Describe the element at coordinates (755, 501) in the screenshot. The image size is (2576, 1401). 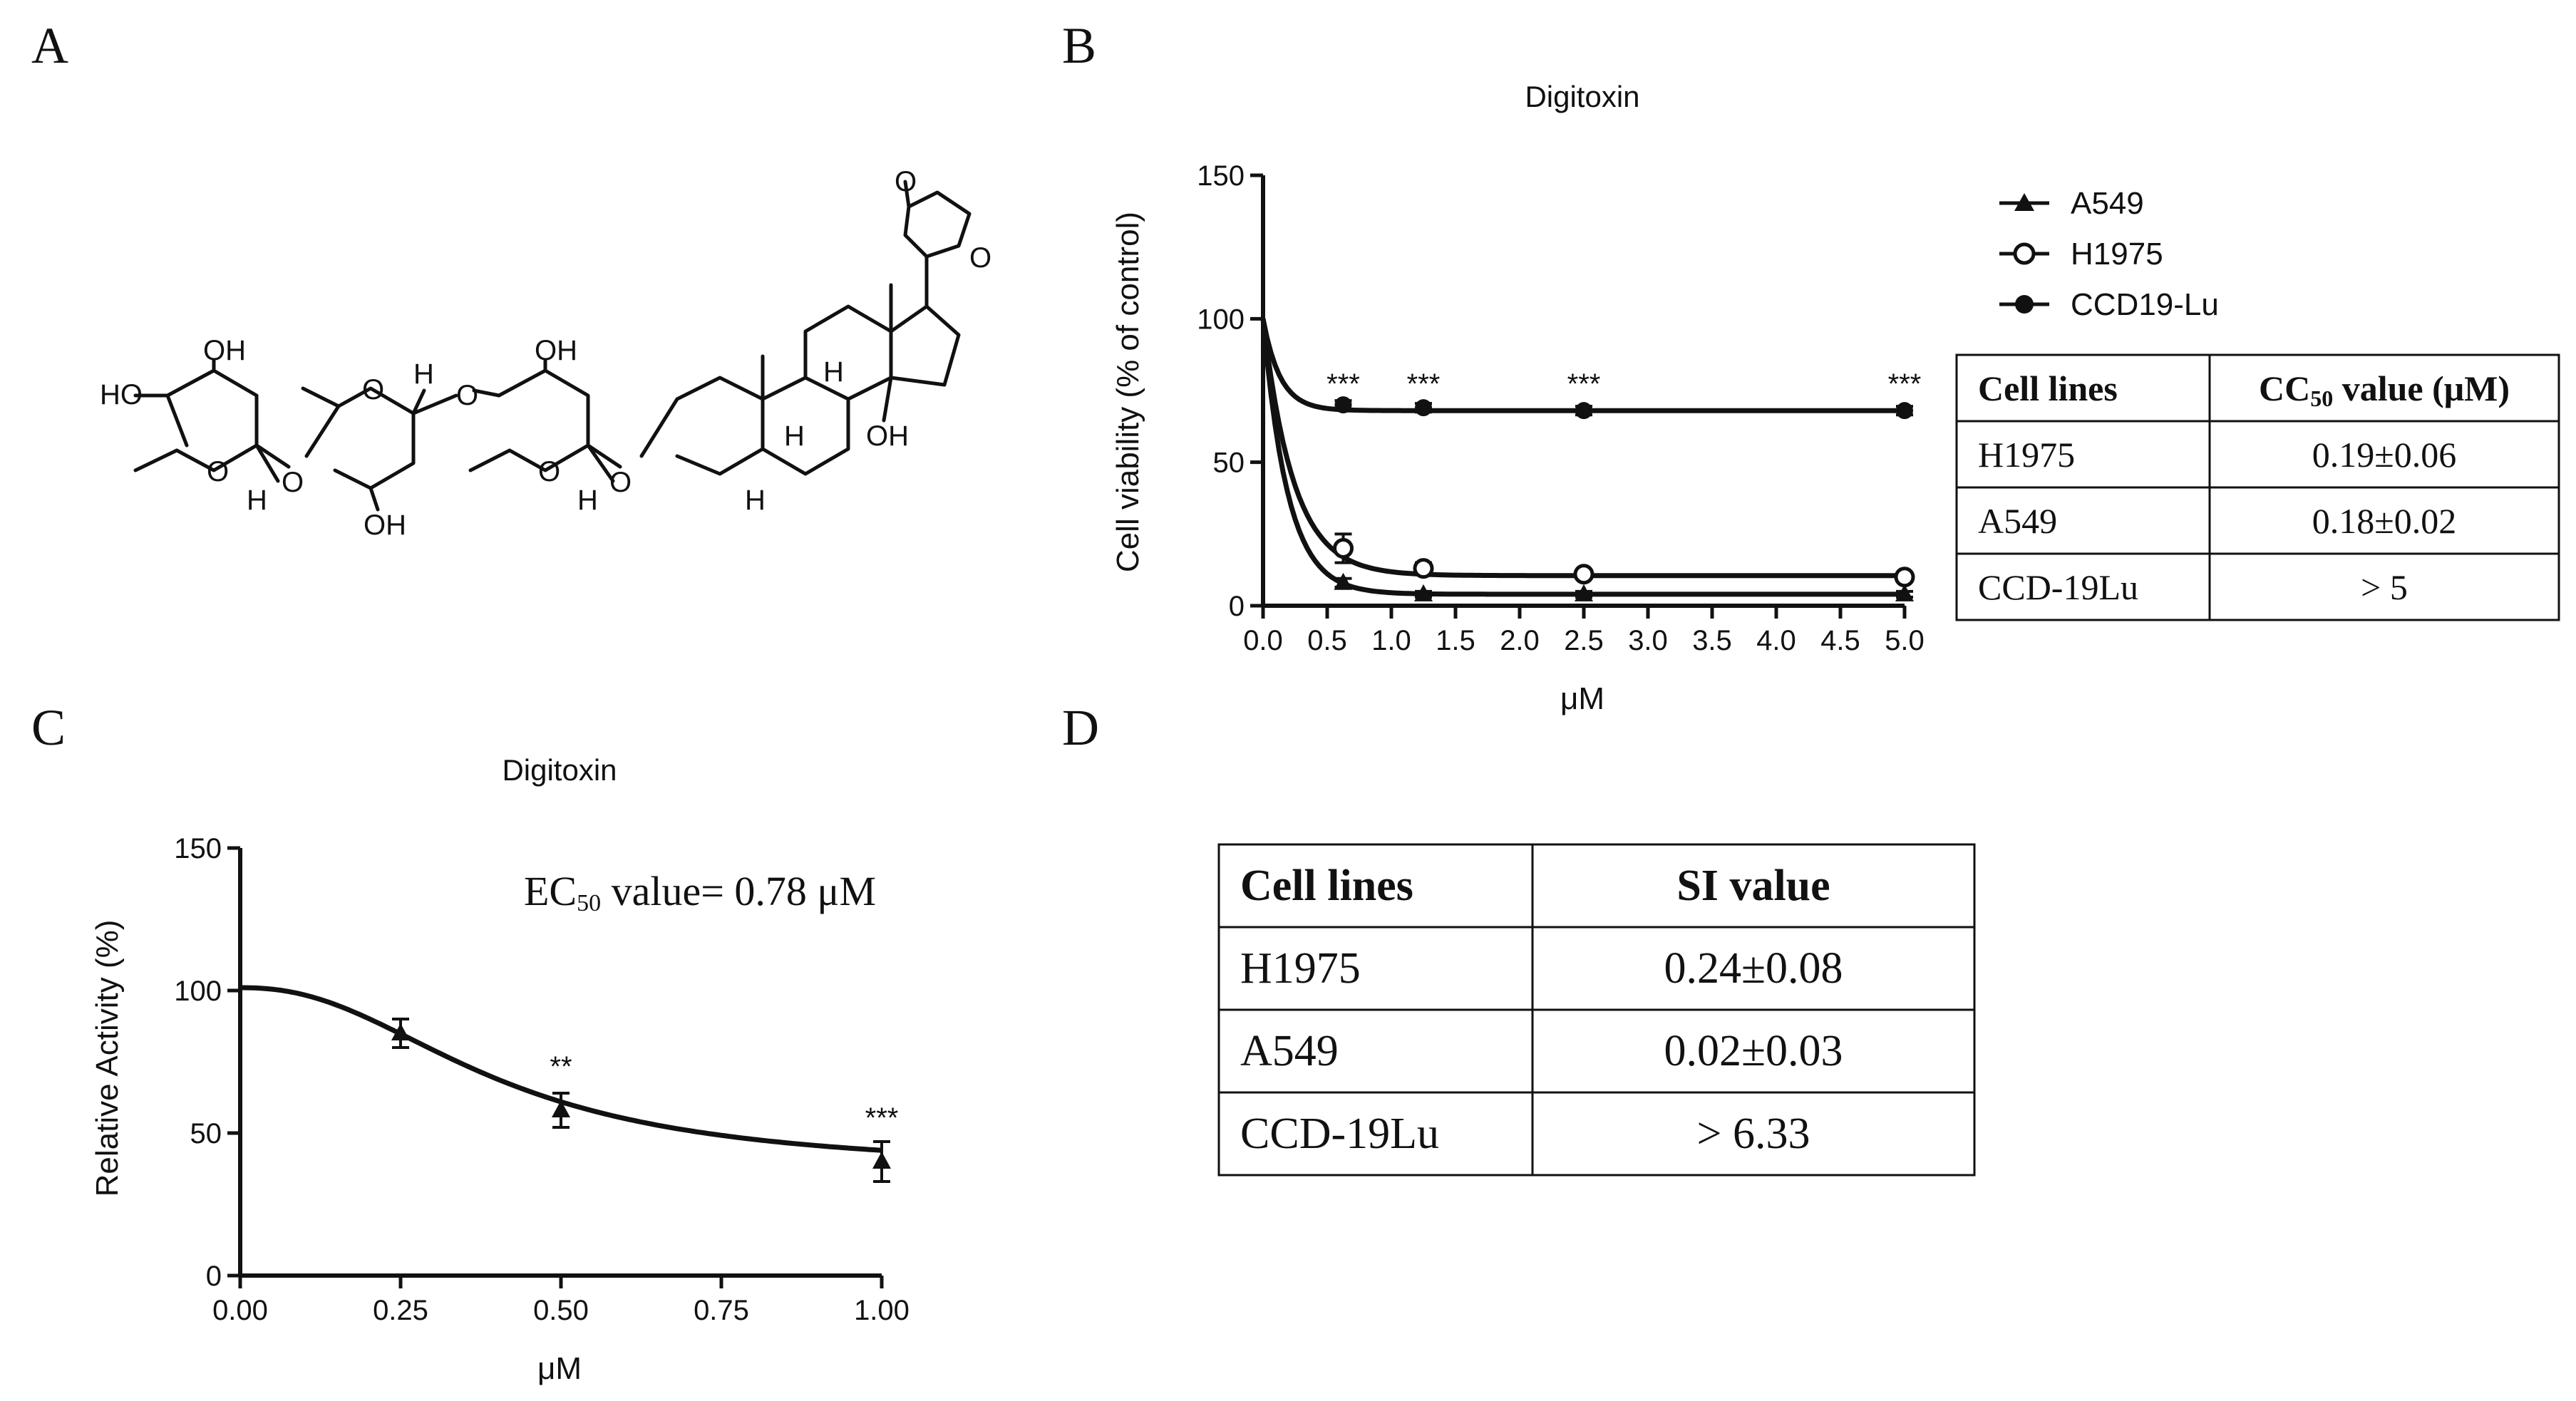
I see `label-h-4: H` at that location.